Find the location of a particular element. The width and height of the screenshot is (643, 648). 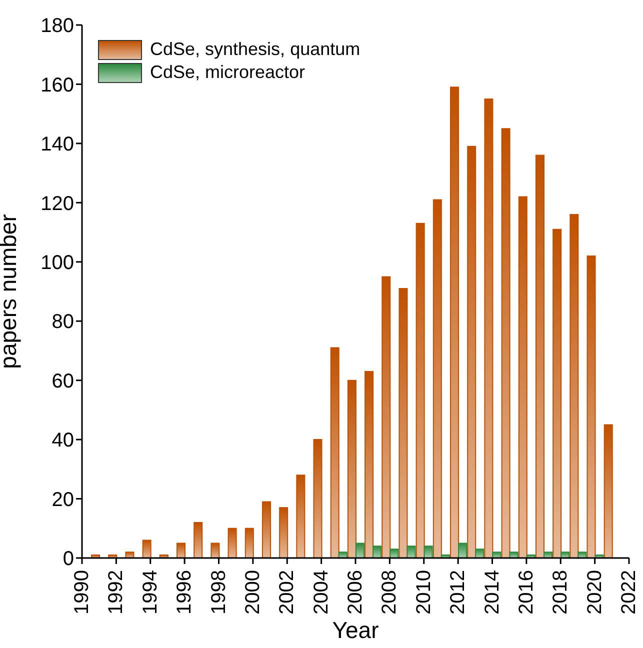

x-tick-label: 1994 is located at coordinates (150, 592).